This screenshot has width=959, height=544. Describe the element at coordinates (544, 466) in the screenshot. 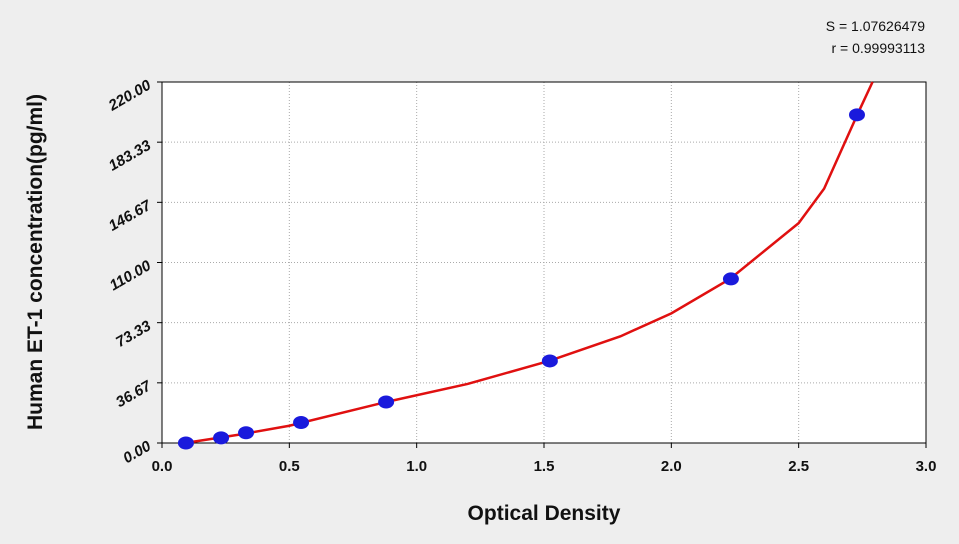

I see `x-tick-label: 1.5` at that location.